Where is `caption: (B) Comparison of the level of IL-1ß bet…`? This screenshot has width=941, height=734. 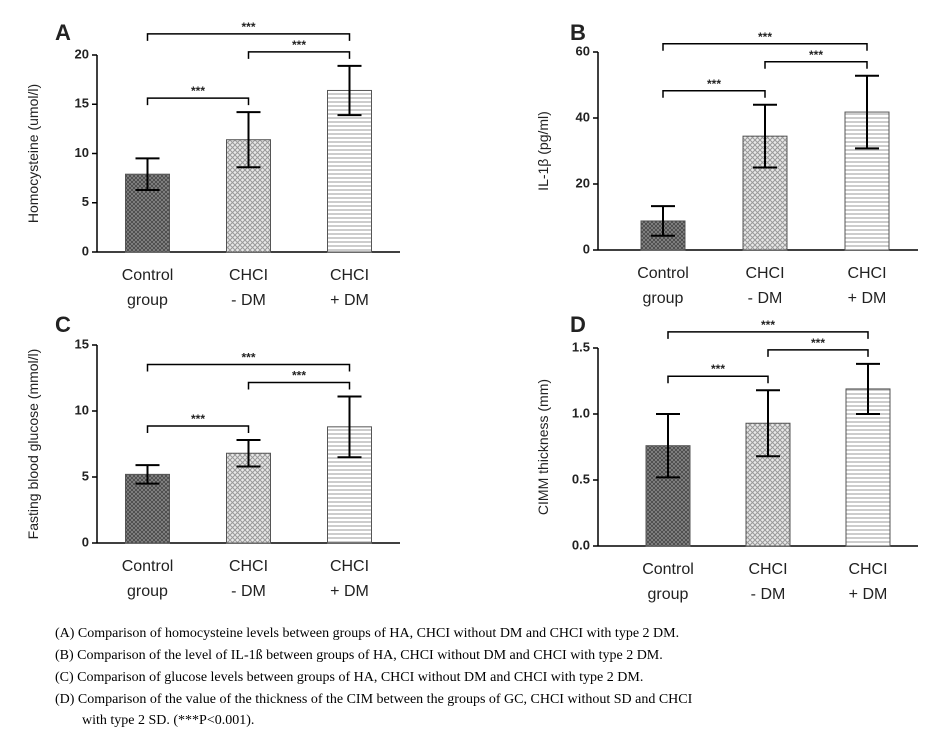
caption: (B) Comparison of the level of IL-1ß bet… is located at coordinates (359, 655).